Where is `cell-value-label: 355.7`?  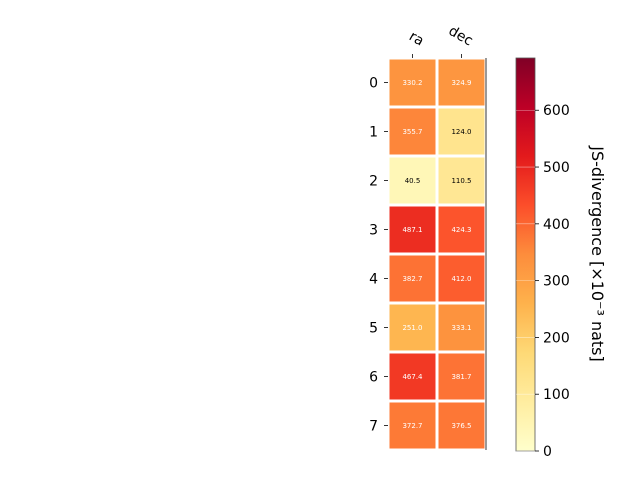 cell-value-label: 355.7 is located at coordinates (412, 132).